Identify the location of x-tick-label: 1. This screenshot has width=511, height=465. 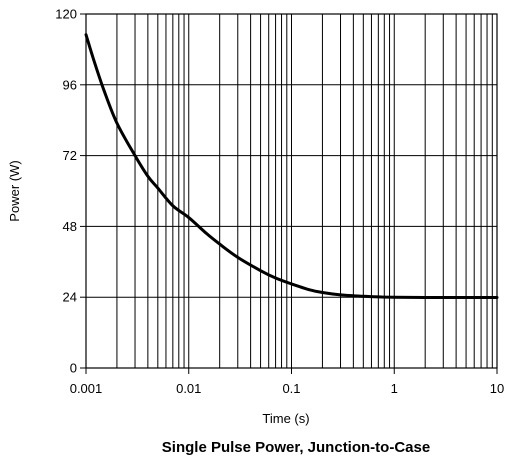
(394, 388).